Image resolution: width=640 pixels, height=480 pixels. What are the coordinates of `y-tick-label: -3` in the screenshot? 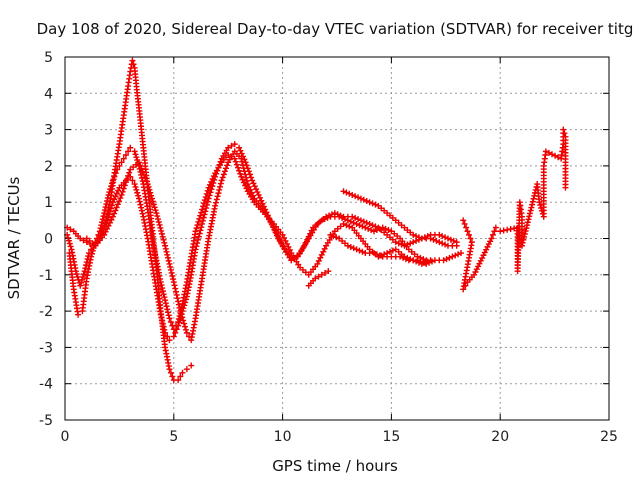 It's located at (46, 348).